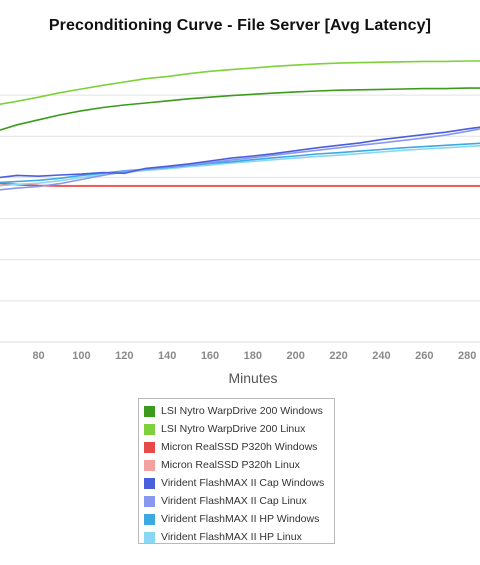 The image size is (480, 565). I want to click on x-tick-label-80: 80, so click(38, 356).